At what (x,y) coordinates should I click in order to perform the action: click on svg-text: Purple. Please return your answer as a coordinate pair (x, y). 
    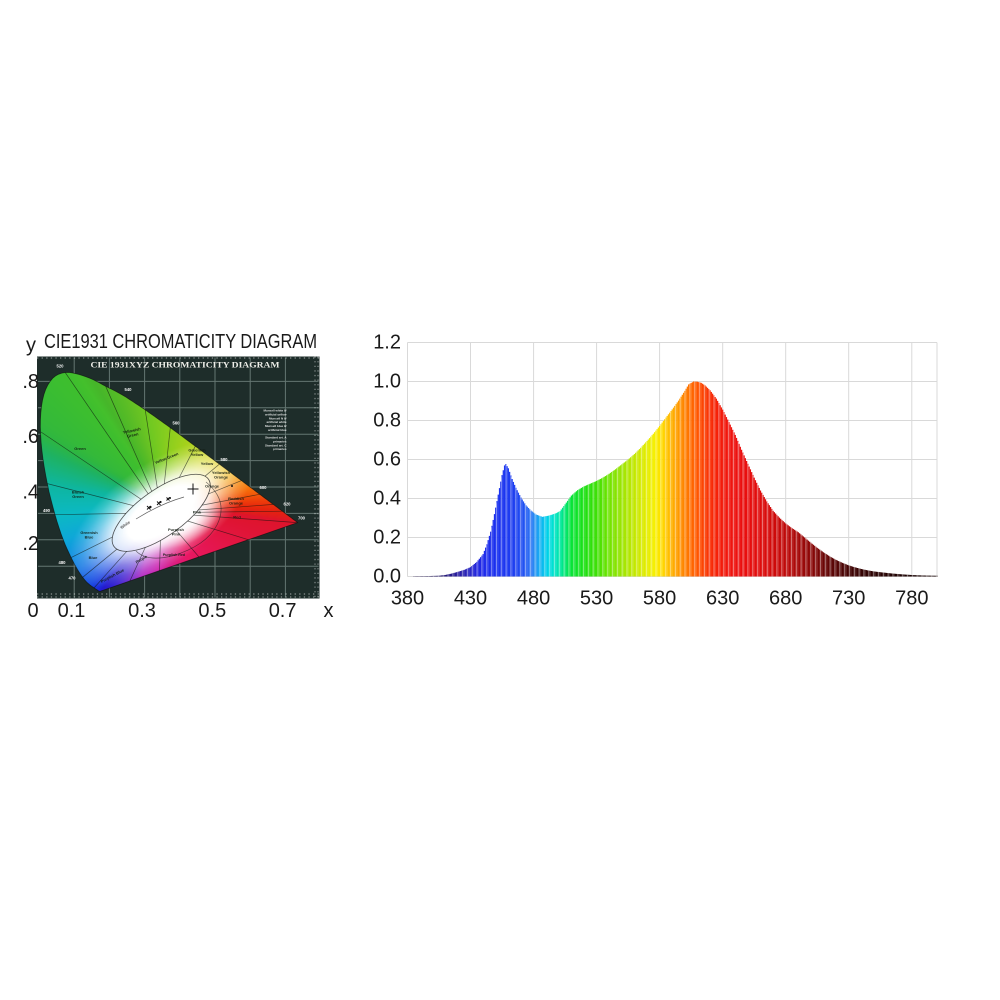
    Looking at the image, I should click on (142, 559).